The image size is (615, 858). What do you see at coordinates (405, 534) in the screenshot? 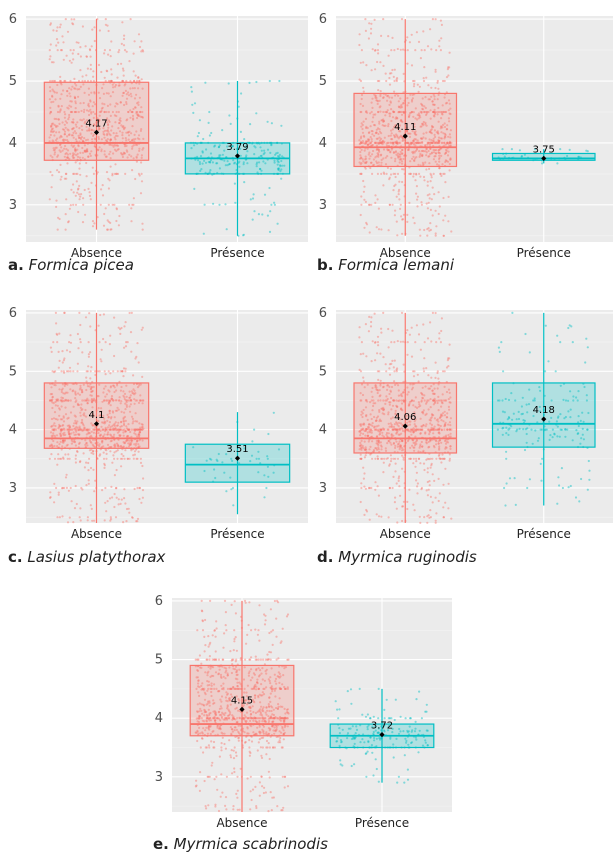
I see `x-category-label: Absence` at bounding box center [405, 534].